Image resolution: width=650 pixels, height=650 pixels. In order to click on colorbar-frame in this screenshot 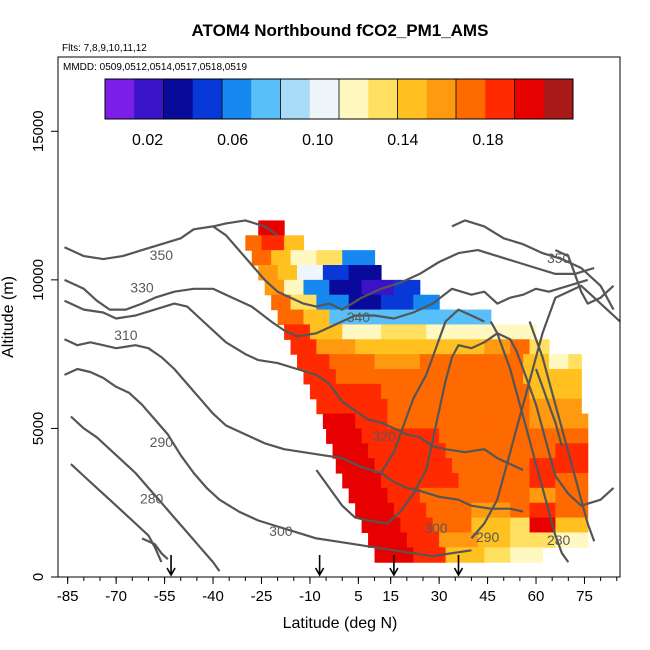, I will do `click(339, 99)`.